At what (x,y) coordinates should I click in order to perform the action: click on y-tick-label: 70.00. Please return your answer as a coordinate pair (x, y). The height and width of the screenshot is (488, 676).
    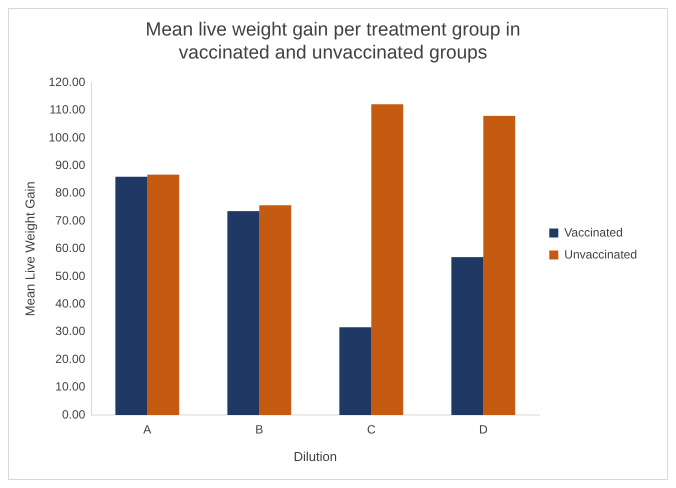
    Looking at the image, I should click on (70, 220).